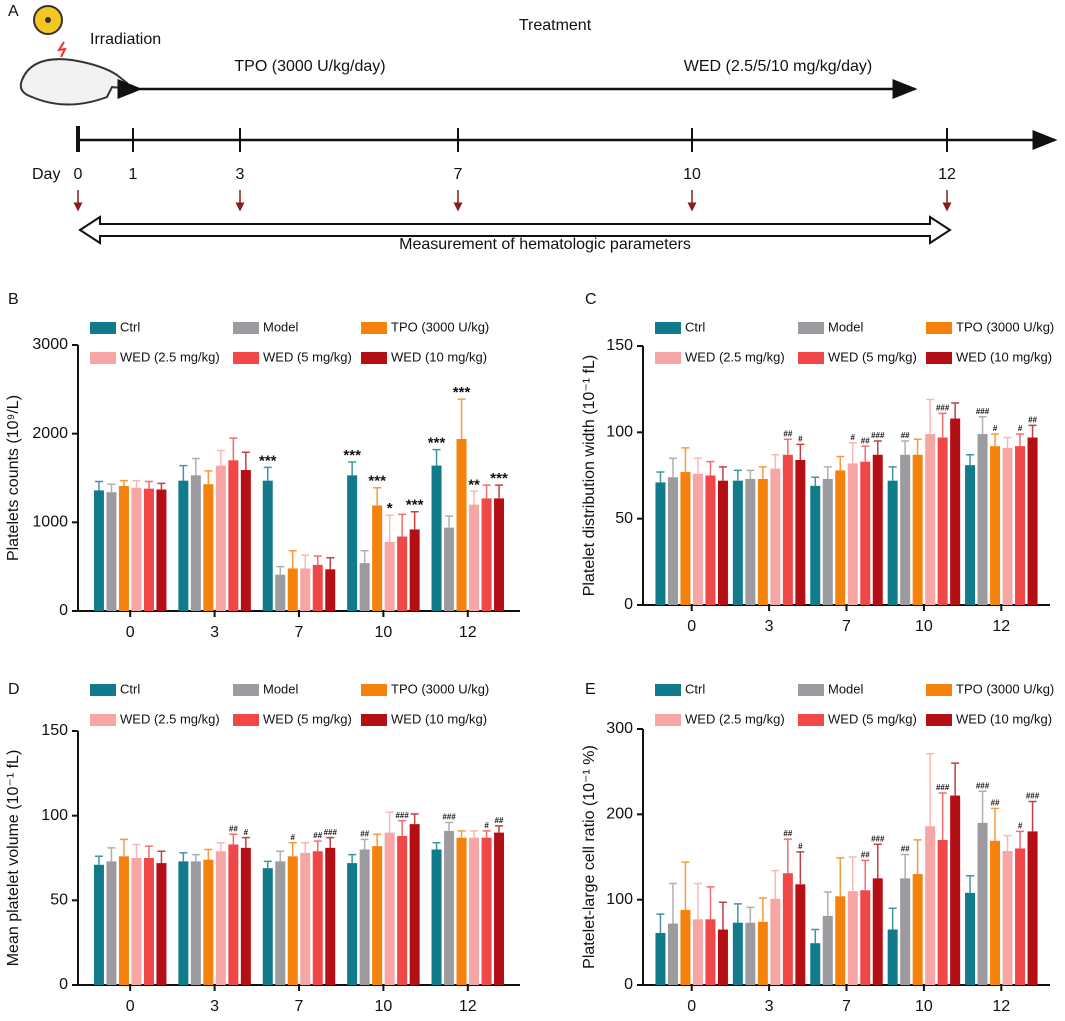 The width and height of the screenshot is (1065, 1021). I want to click on tpo-label: TPO (3000 U/kg/day), so click(309, 66).